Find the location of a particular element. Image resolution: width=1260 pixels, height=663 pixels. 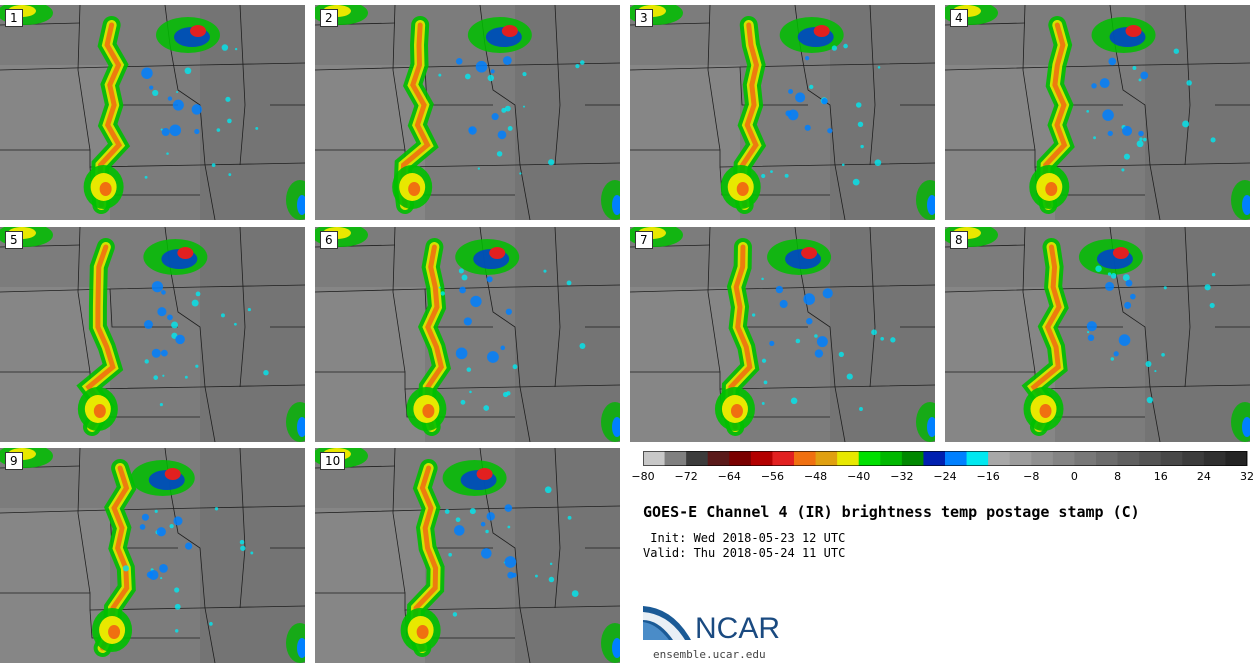

panel-3: 3 is located at coordinates (782, 112).